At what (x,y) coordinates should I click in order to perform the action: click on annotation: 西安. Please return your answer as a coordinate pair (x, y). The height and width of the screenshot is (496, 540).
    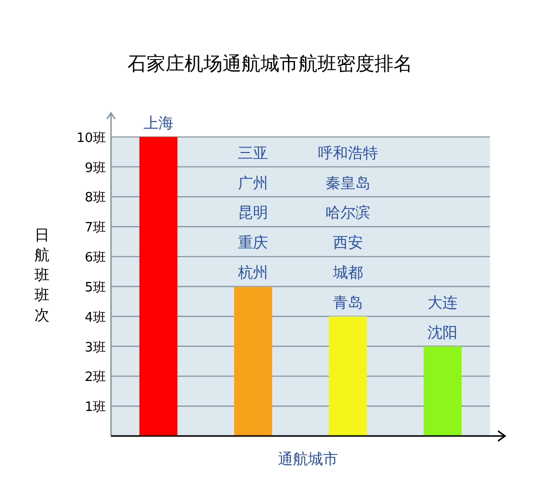
    Looking at the image, I should click on (347, 243).